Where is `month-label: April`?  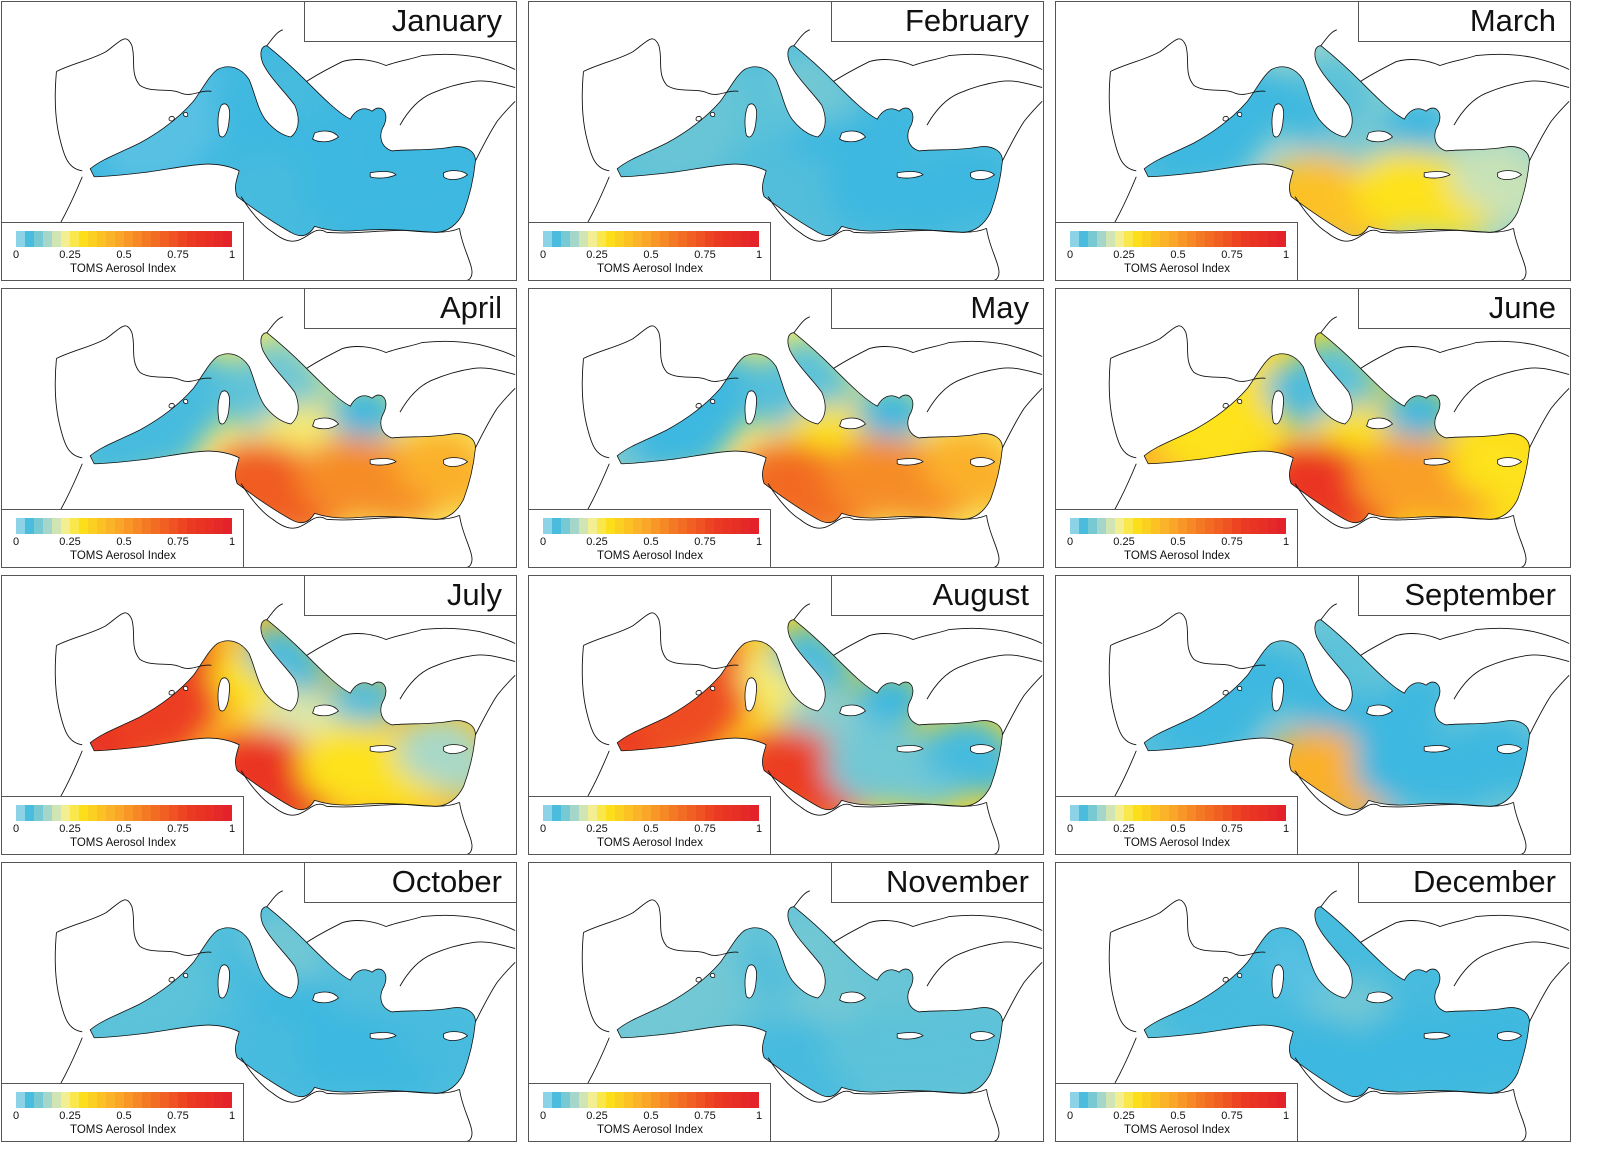 month-label: April is located at coordinates (470, 307).